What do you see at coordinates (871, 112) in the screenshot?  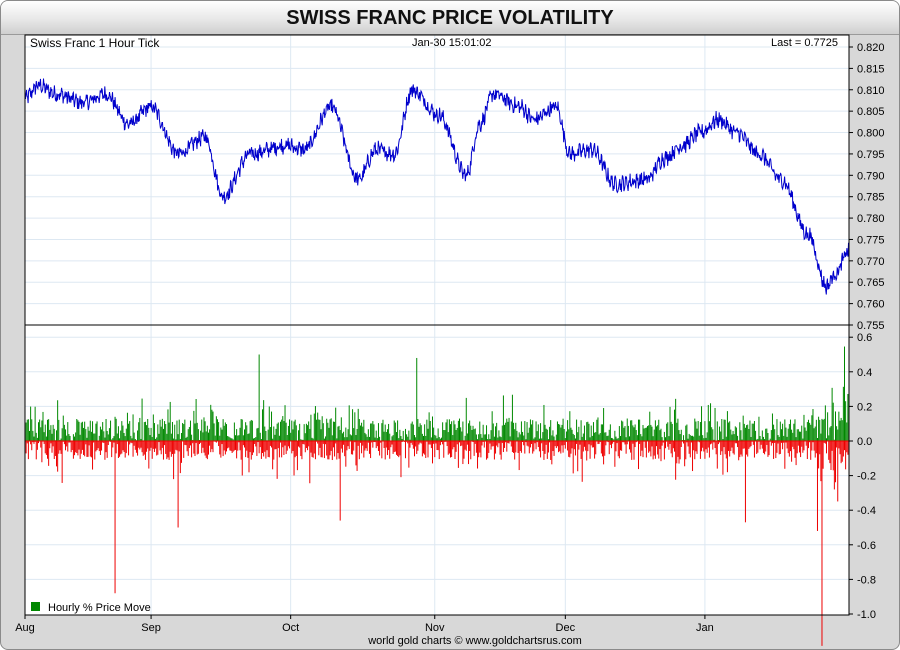 I see `price-tick-label: 0.805` at bounding box center [871, 112].